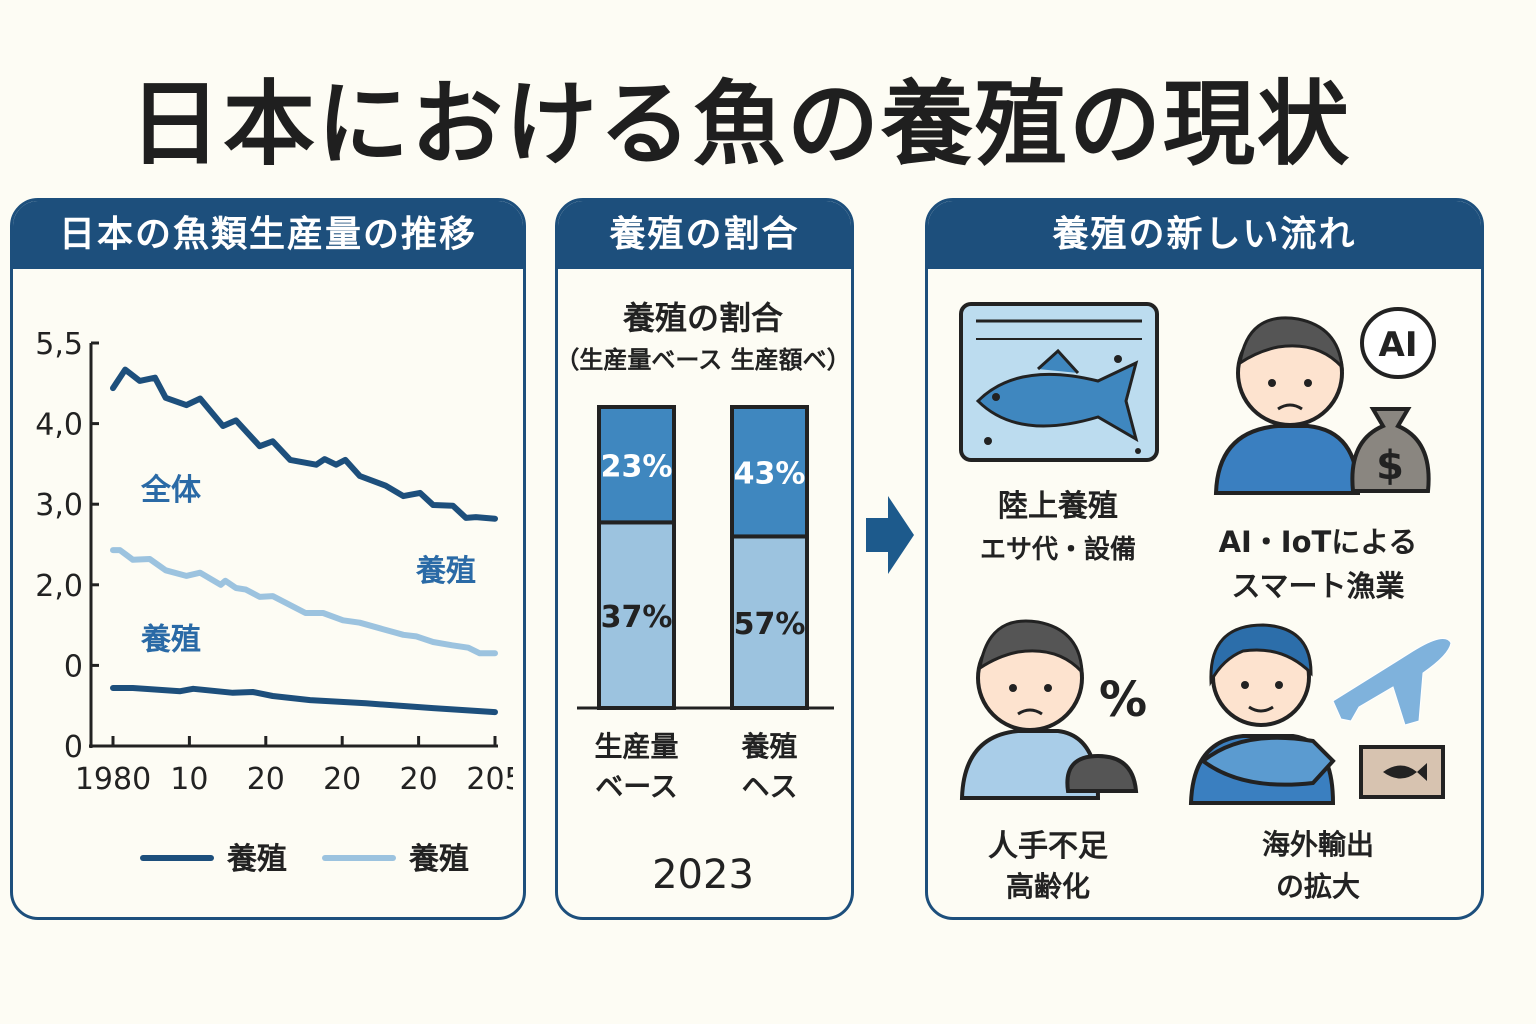  Describe the element at coordinates (1398, 345) in the screenshot. I see `ai-label: AI` at that location.